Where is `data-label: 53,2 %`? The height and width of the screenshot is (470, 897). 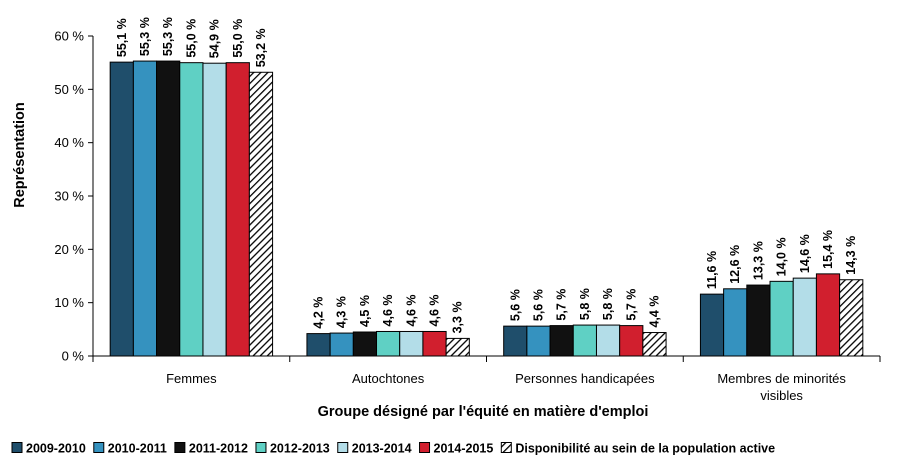 data-label: 53,2 % is located at coordinates (261, 47).